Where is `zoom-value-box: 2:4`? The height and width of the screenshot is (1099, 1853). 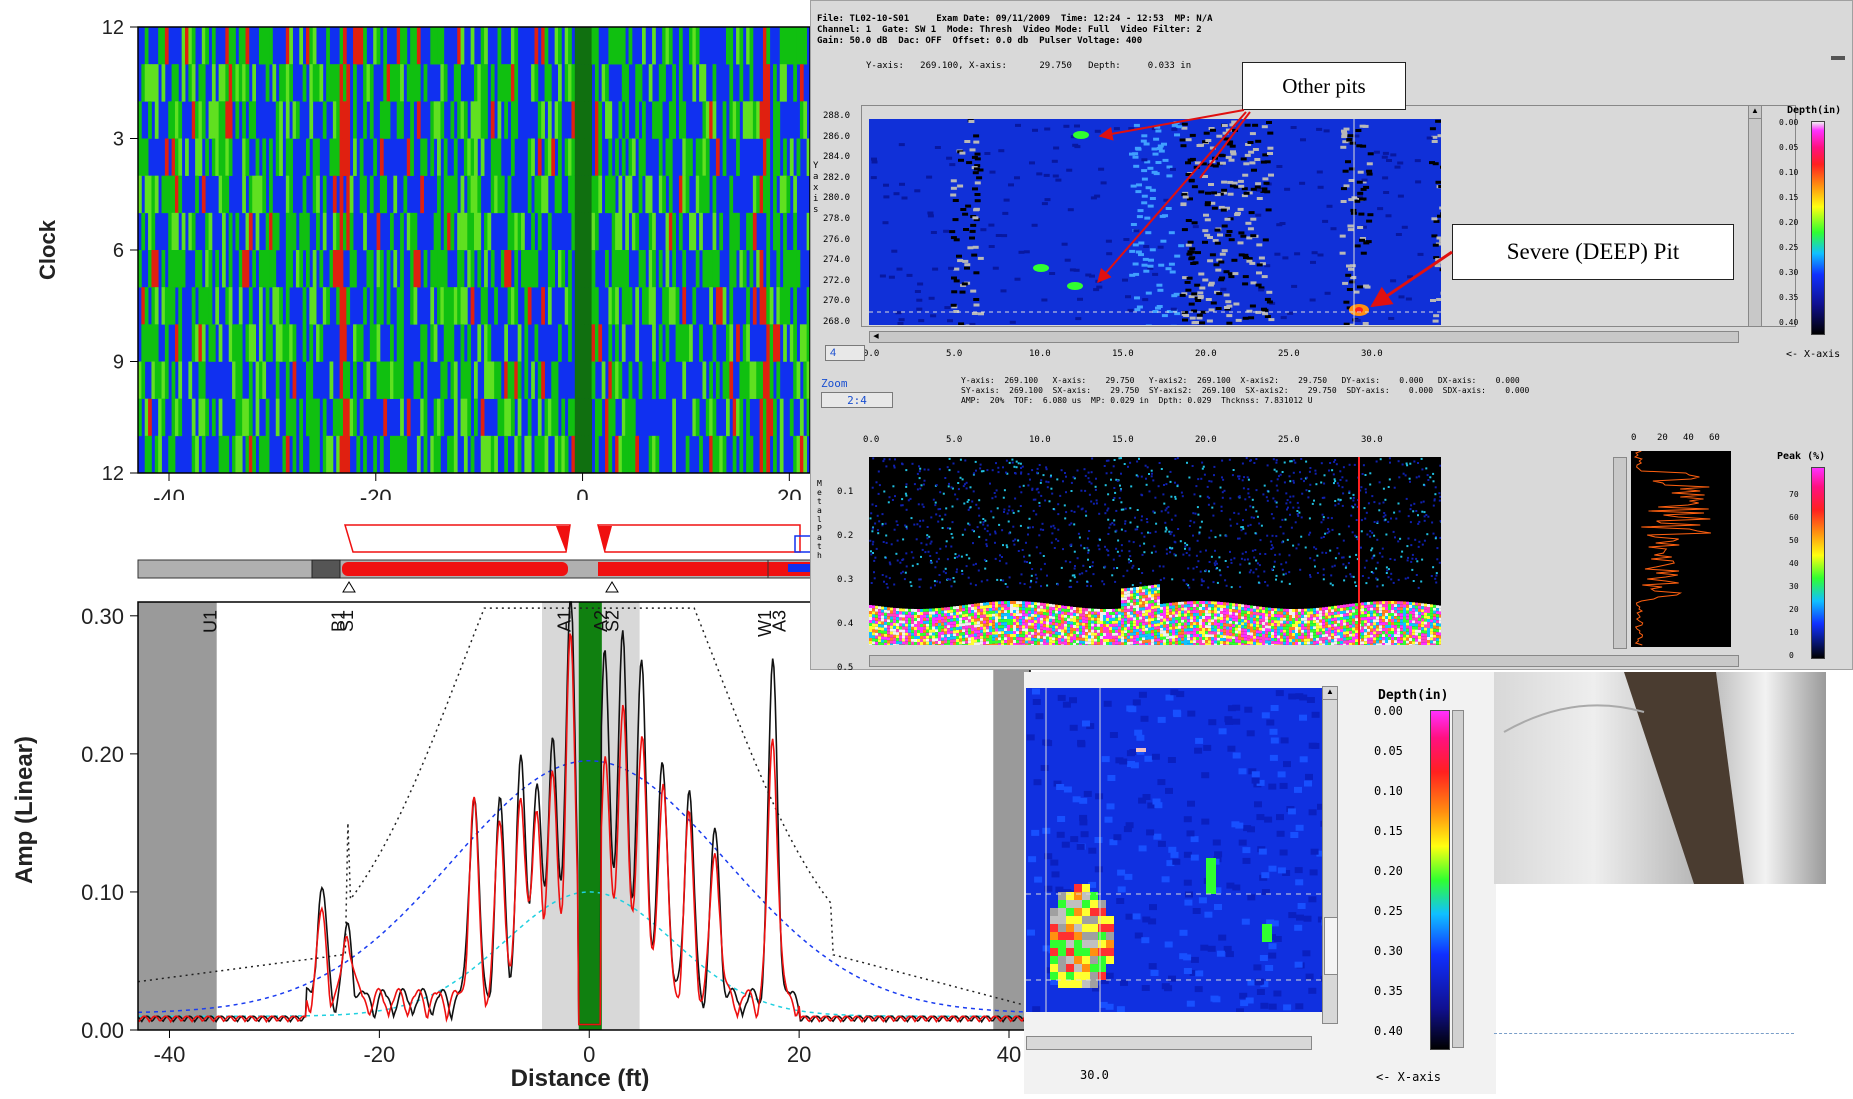 zoom-value-box: 2:4 is located at coordinates (857, 400).